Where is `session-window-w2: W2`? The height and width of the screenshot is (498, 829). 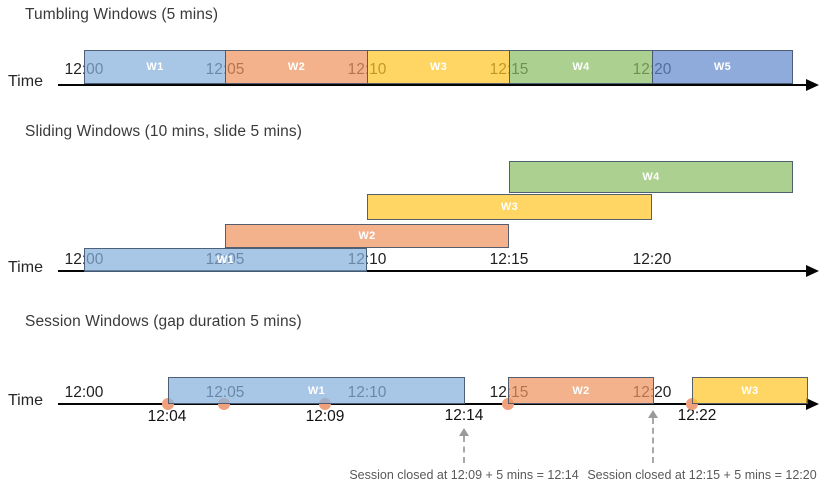 session-window-w2: W2 is located at coordinates (581, 390).